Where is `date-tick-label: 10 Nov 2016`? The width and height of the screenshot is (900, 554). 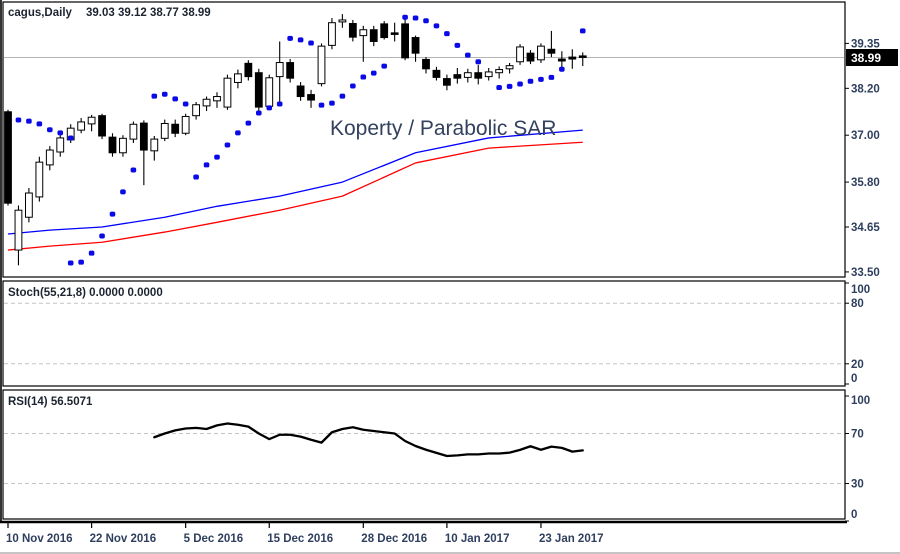
date-tick-label: 10 Nov 2016 is located at coordinates (39, 539).